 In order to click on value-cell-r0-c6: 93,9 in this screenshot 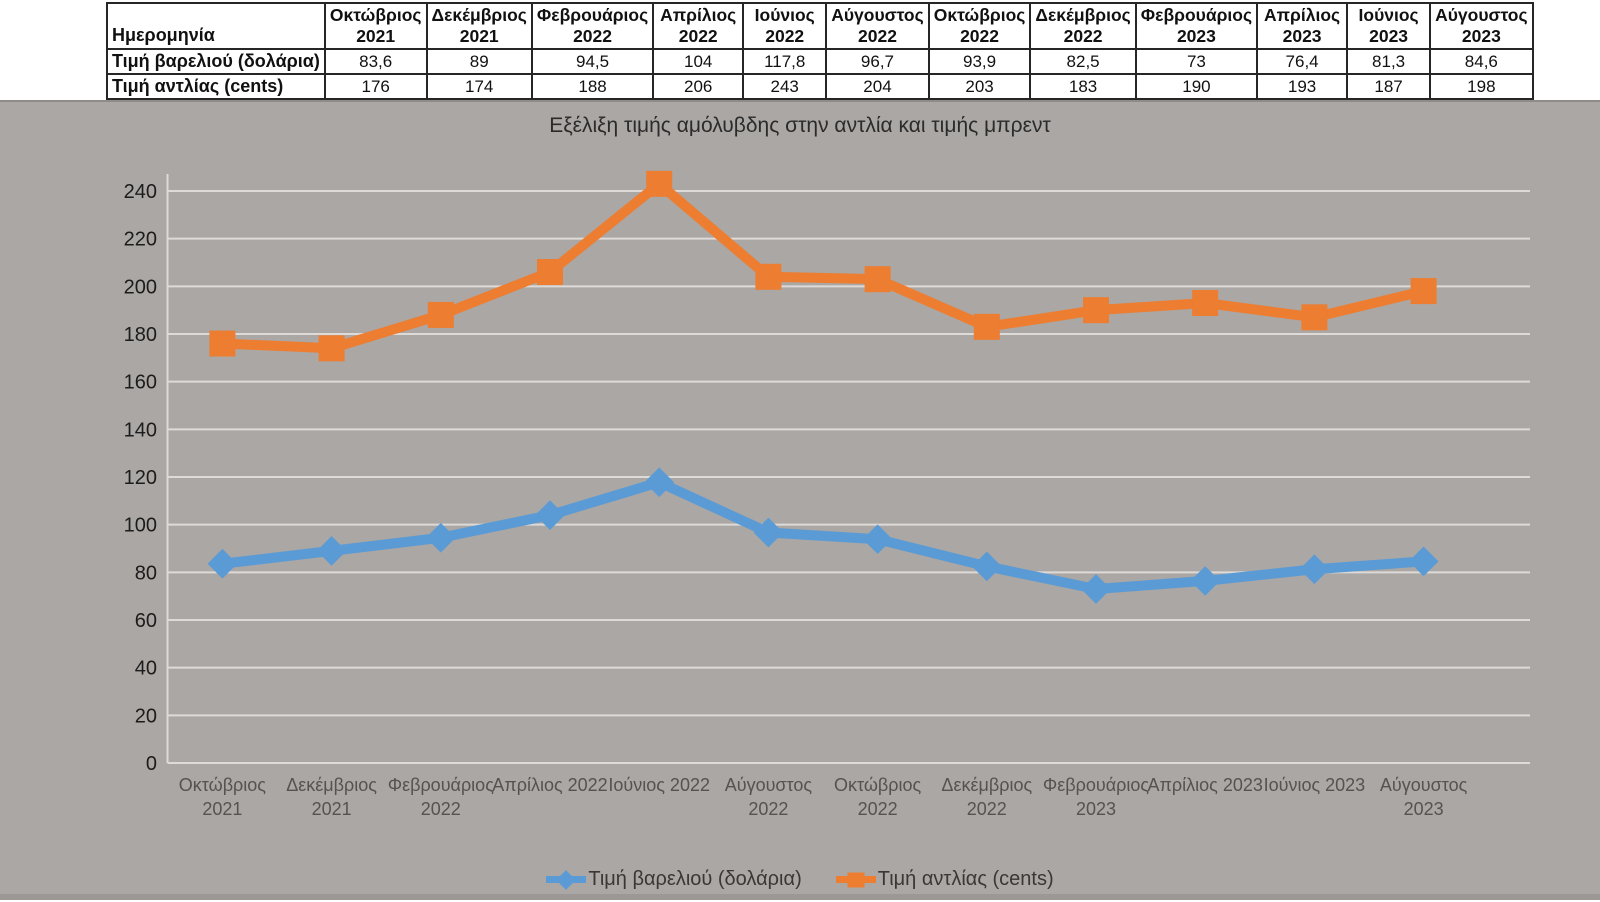, I will do `click(979, 61)`.